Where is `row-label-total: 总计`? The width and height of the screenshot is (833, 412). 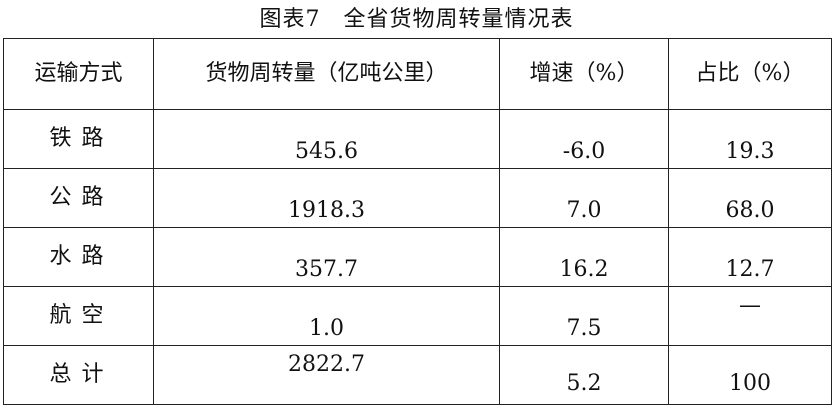
row-label-total: 总计 is located at coordinates (81, 374).